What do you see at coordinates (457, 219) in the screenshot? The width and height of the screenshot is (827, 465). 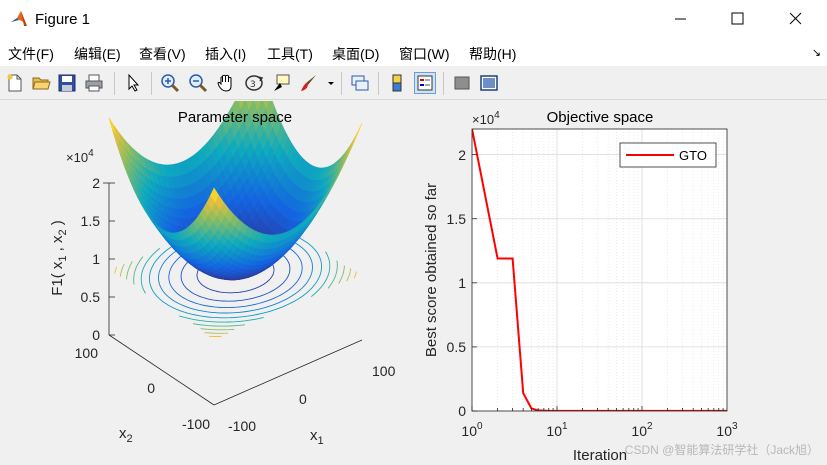 I see `y-tick-label: 1.5` at bounding box center [457, 219].